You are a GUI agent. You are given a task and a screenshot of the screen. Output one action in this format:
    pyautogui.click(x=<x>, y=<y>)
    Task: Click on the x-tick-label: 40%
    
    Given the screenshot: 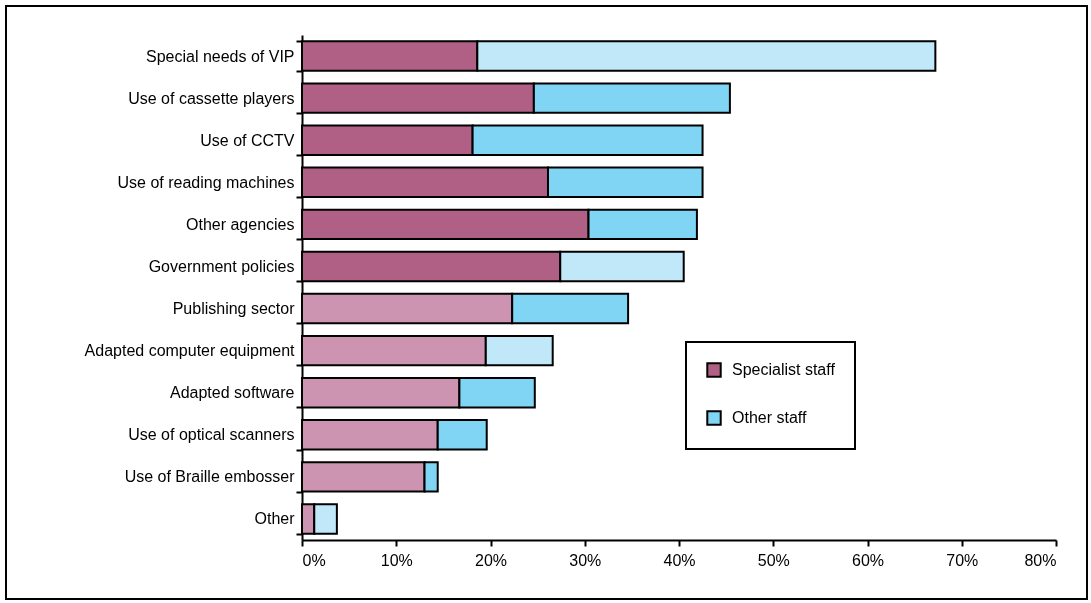 What is the action you would take?
    pyautogui.click(x=679, y=560)
    